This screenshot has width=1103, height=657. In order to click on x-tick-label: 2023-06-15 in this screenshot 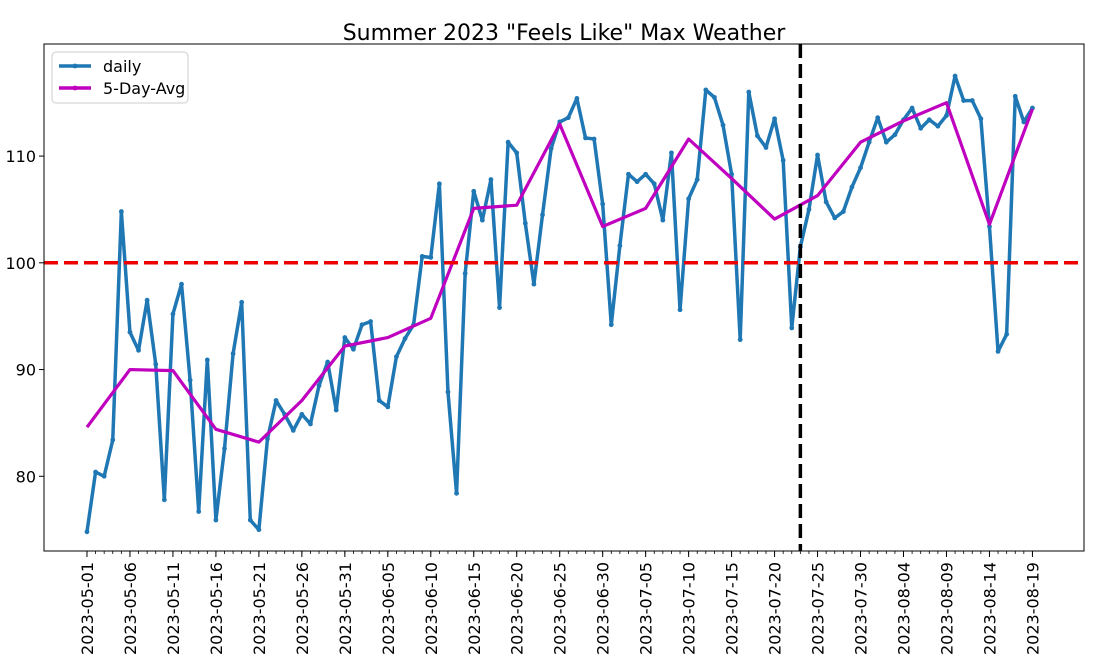, I will do `click(474, 608)`.